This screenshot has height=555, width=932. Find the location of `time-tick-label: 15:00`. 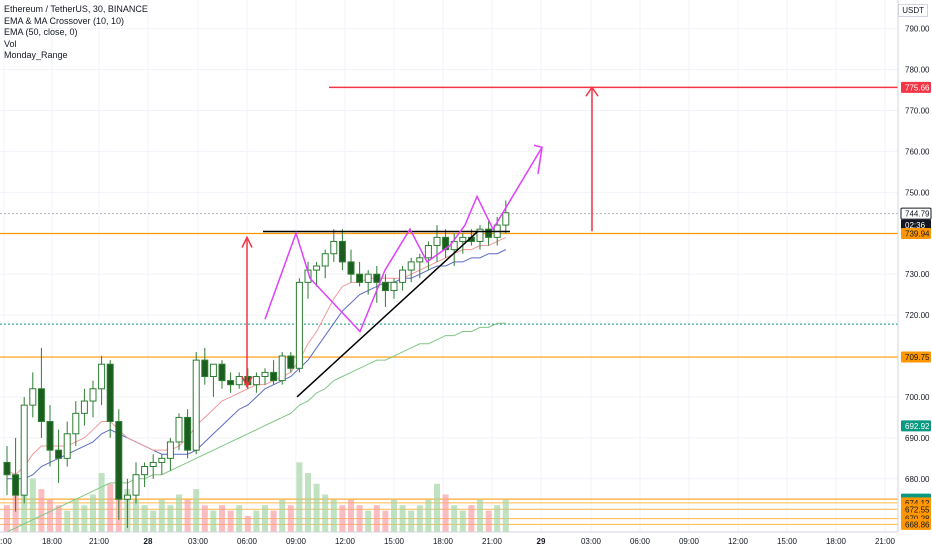

time-tick-label: 15:00 is located at coordinates (787, 541).